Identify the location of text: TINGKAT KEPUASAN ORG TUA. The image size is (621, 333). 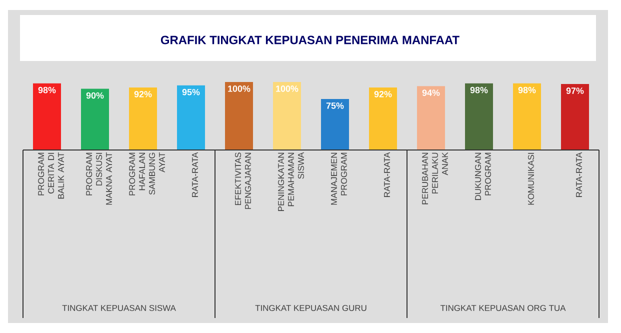
(503, 308).